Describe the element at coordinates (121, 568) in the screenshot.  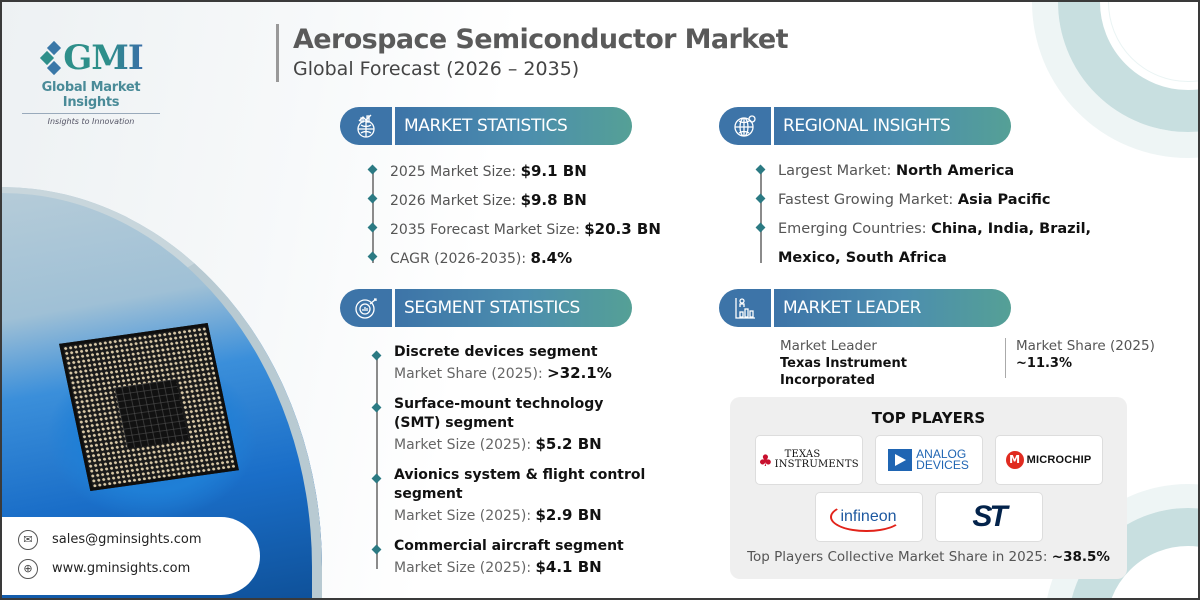
I see `contact-website: www.gminsights.com` at that location.